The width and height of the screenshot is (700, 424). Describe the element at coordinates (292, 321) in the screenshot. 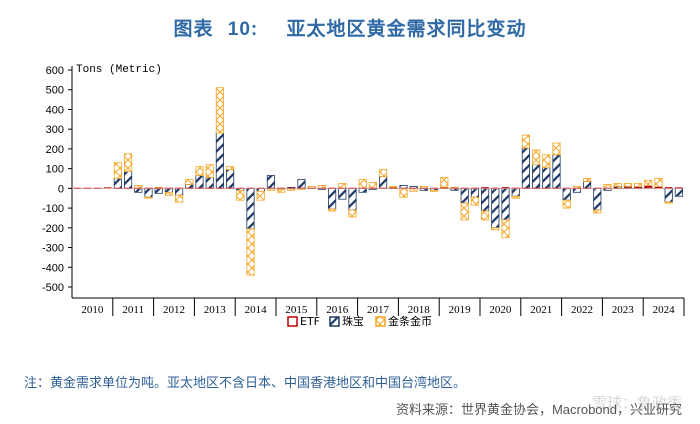

I see `legend-swatch-etf` at that location.